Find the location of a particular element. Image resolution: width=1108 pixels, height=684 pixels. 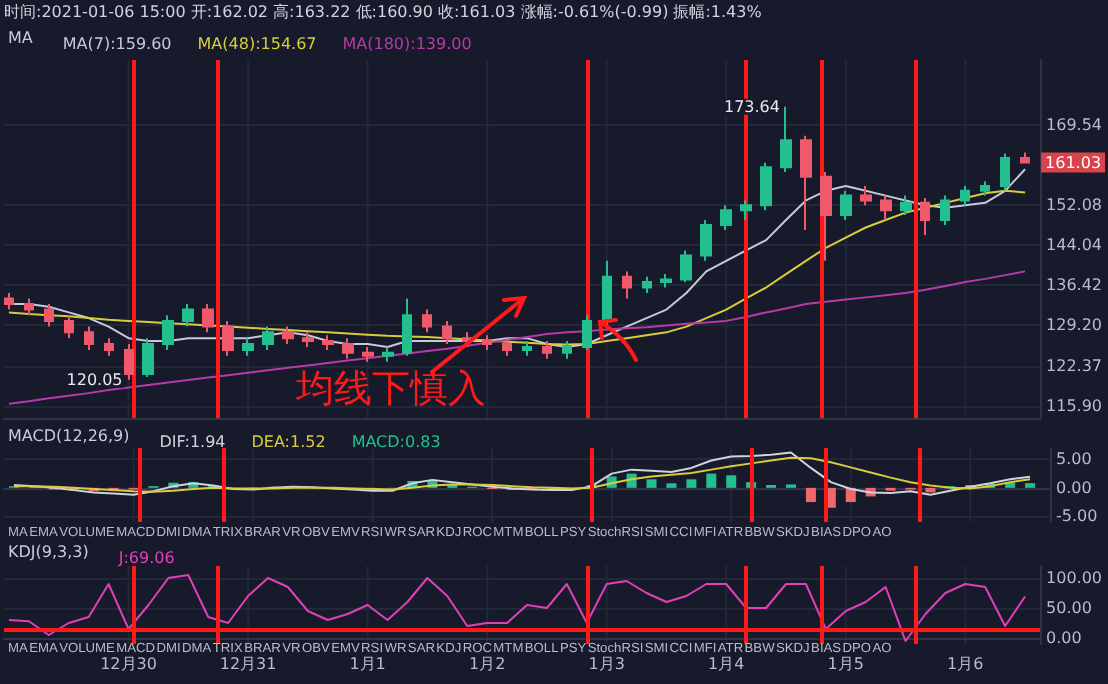

y-tick-label: 50.00 is located at coordinates (1069, 608).